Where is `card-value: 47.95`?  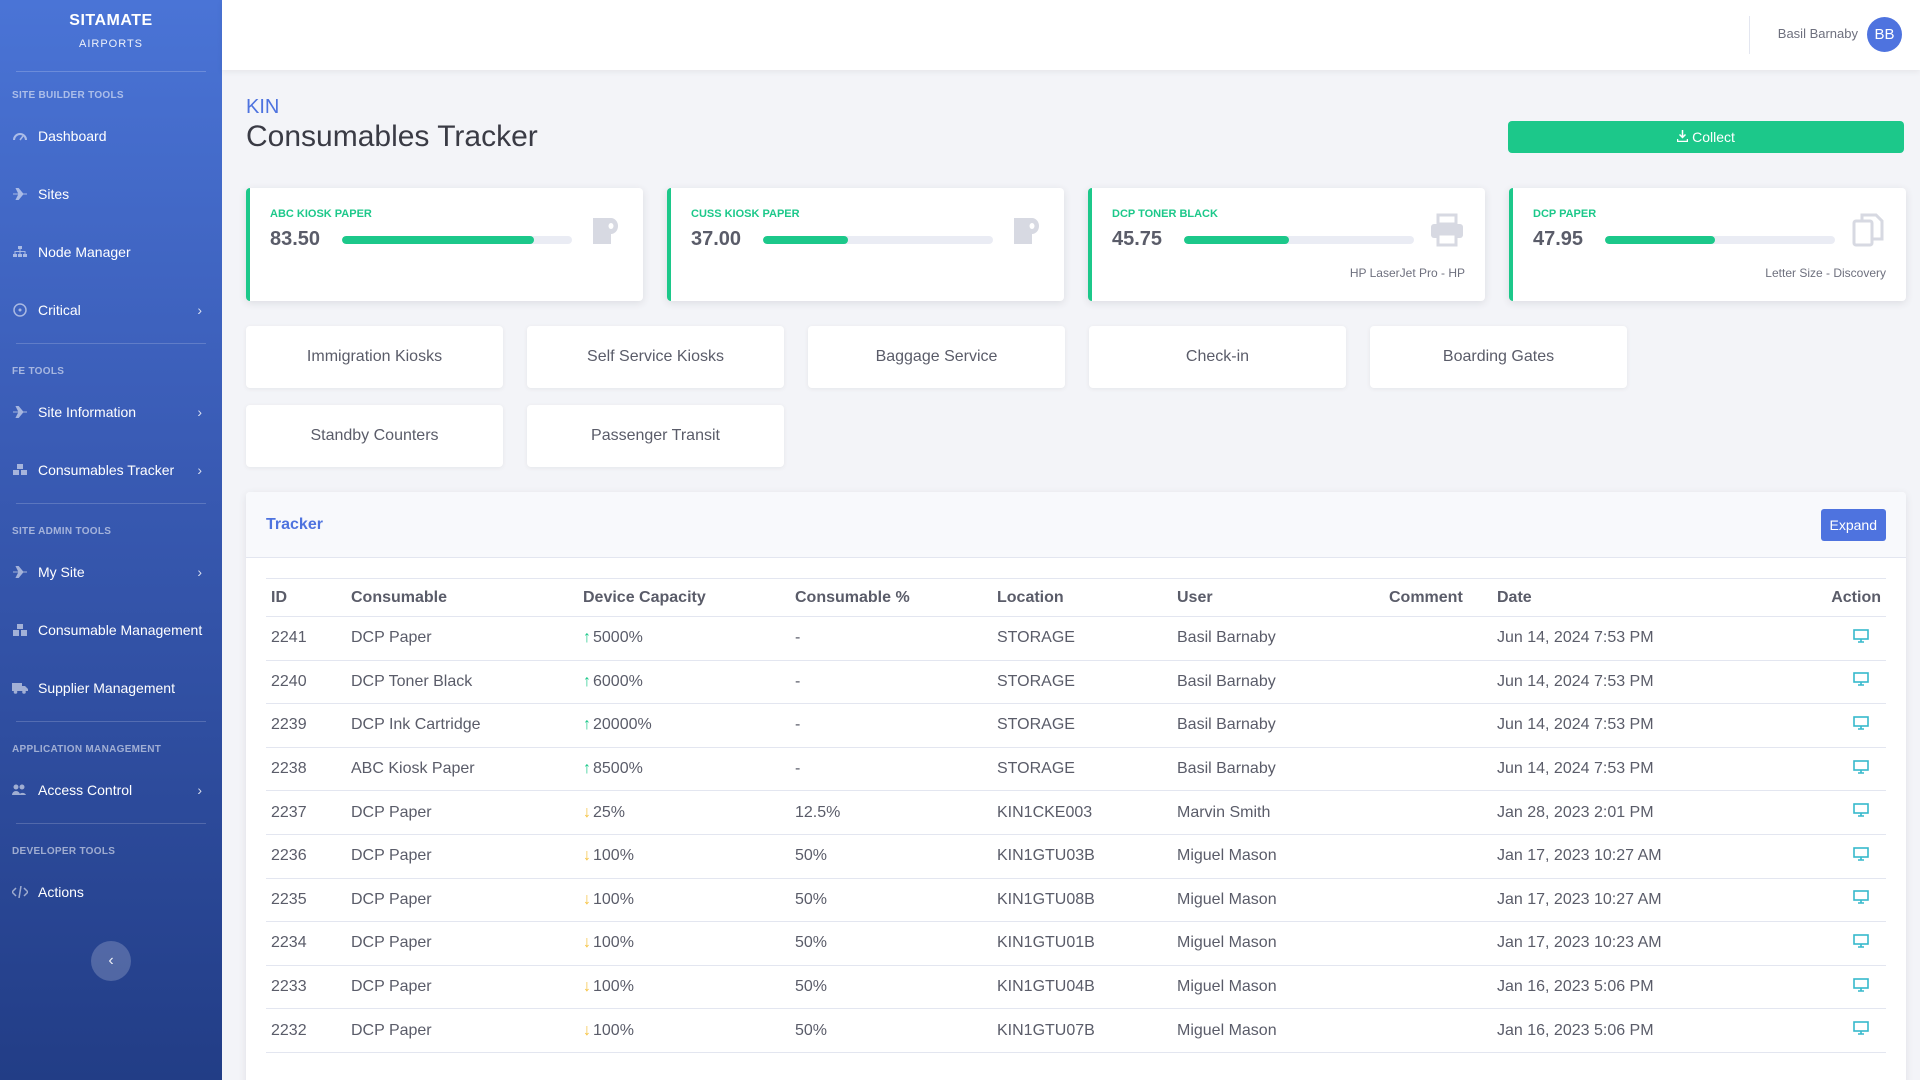
card-value: 47.95 is located at coordinates (1558, 239).